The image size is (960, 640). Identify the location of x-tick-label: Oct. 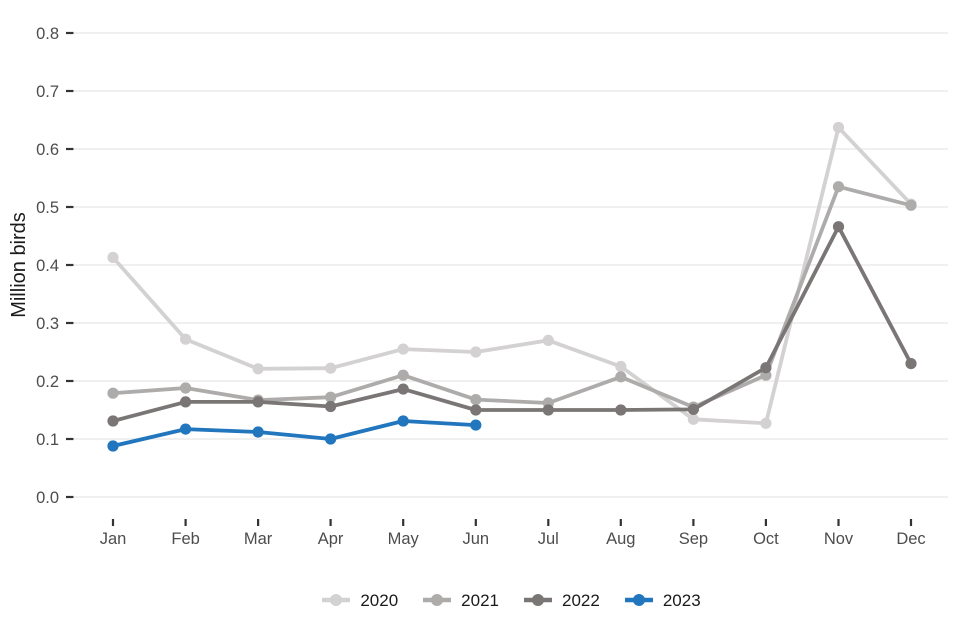
(766, 539).